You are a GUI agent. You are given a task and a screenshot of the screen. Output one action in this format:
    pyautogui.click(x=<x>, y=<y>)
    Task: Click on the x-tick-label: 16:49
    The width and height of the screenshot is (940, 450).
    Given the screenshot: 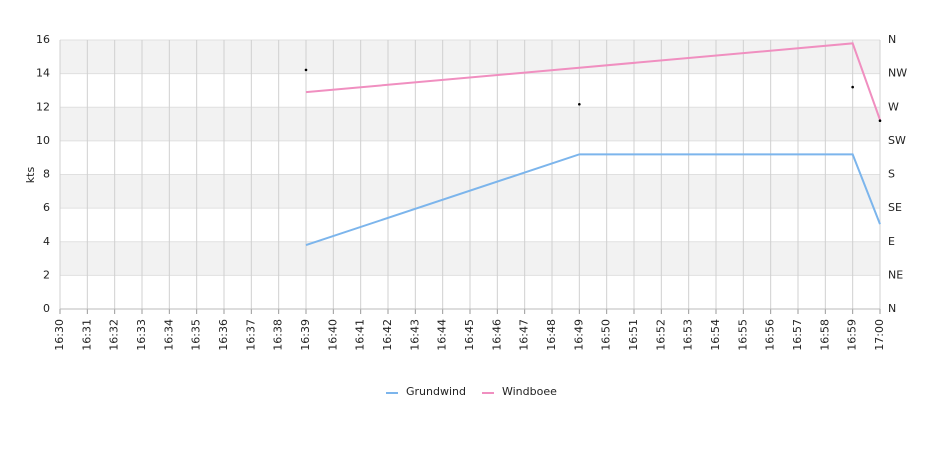 What is the action you would take?
    pyautogui.click(x=578, y=335)
    